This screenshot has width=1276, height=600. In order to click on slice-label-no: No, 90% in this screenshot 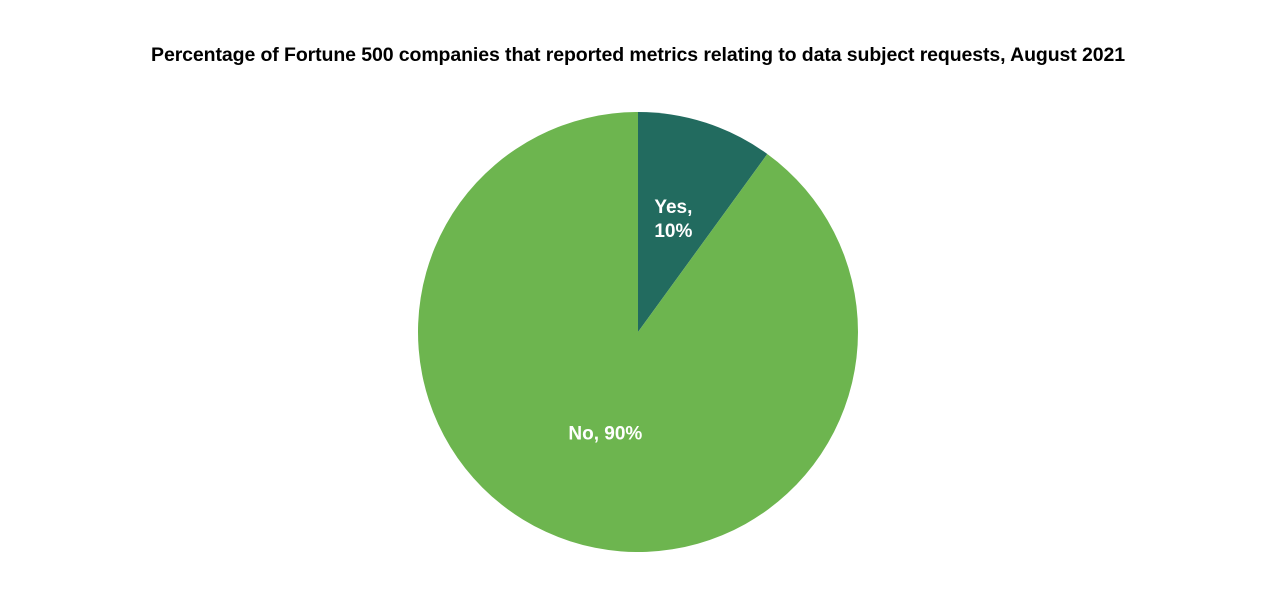, I will do `click(605, 433)`.